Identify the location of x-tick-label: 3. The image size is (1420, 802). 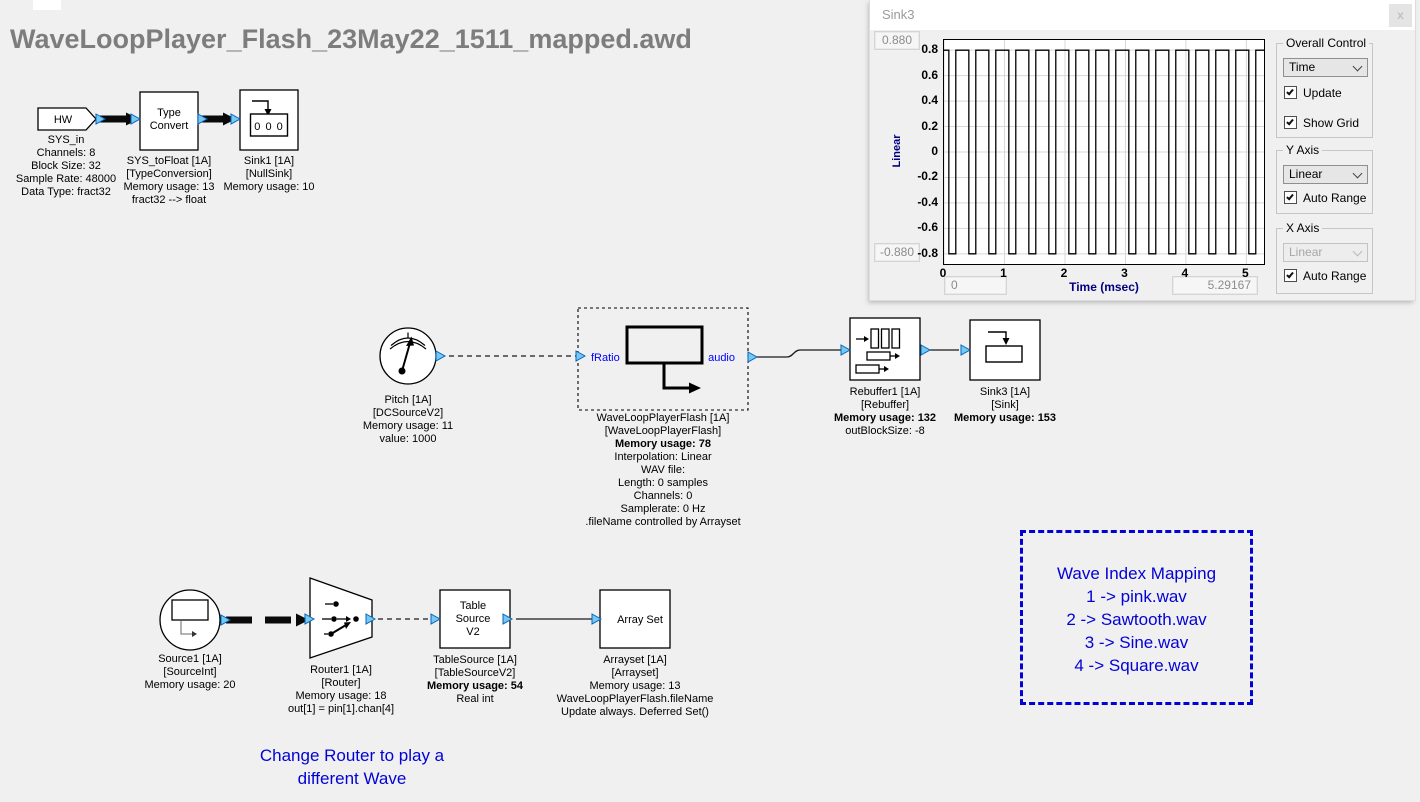
(1124, 273).